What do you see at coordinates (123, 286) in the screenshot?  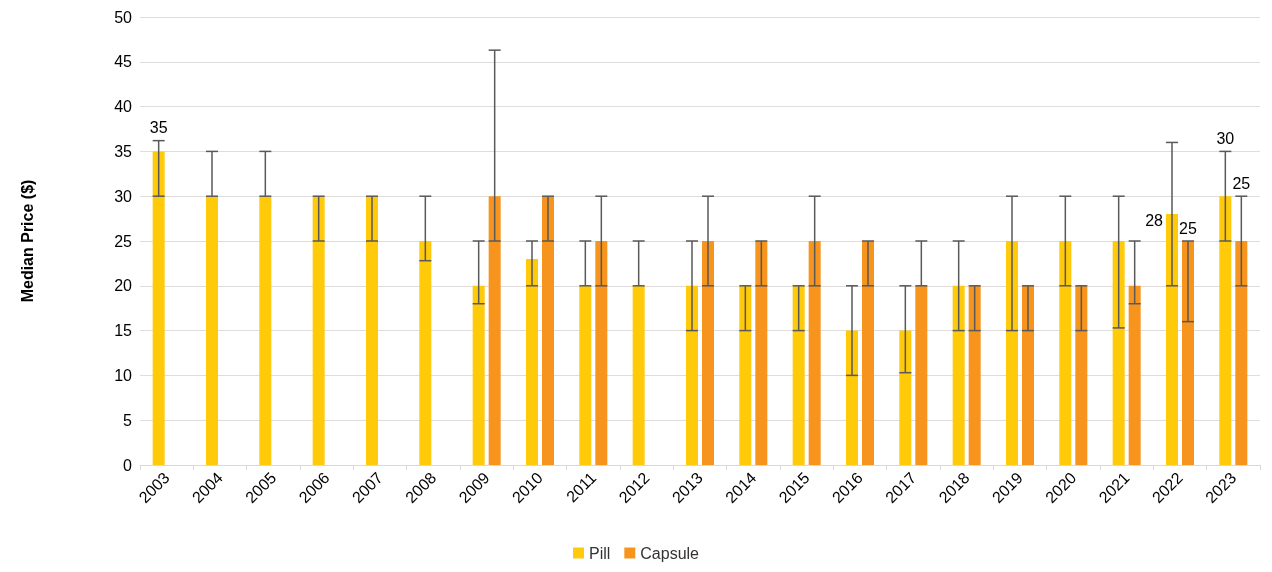 I see `y-tick-label: 20` at bounding box center [123, 286].